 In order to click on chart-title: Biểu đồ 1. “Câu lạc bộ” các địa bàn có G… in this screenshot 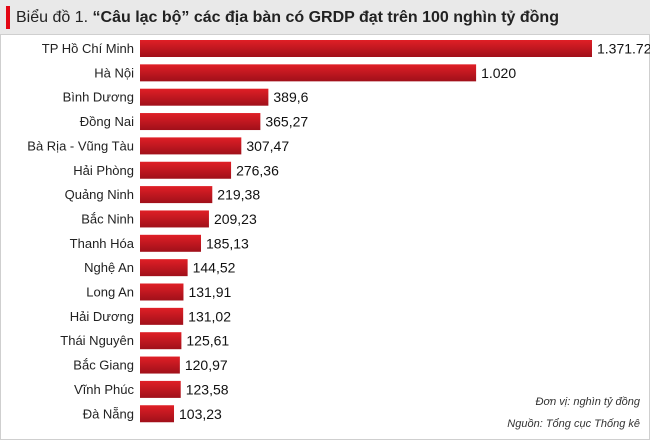, I will do `click(287, 18)`.